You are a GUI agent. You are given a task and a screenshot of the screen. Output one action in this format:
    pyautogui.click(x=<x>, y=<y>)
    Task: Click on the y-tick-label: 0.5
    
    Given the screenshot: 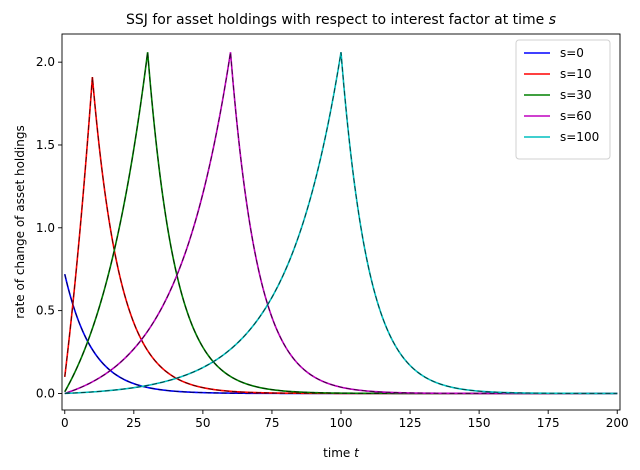 What is the action you would take?
    pyautogui.click(x=45, y=311)
    